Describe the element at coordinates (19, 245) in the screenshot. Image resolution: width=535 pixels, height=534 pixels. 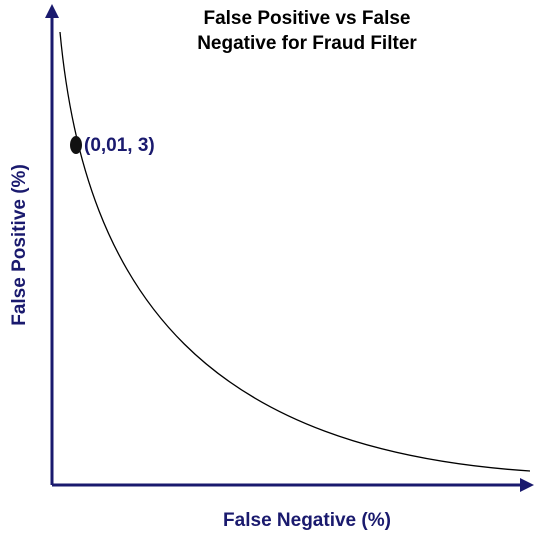
I see `y-axis-label: False Positive (%)` at that location.